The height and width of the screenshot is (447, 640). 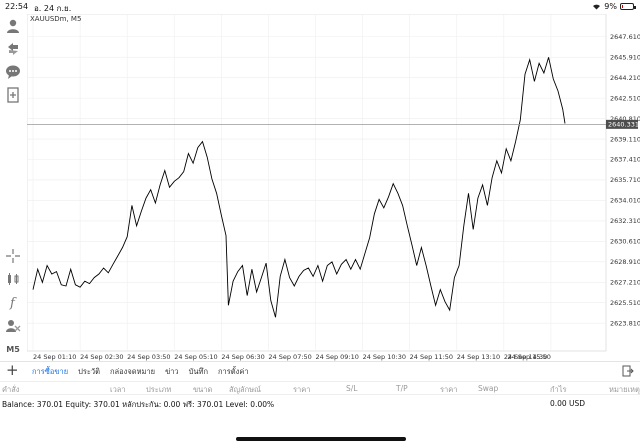 I want to click on price-tick-label: 2625.510, so click(x=625, y=303).